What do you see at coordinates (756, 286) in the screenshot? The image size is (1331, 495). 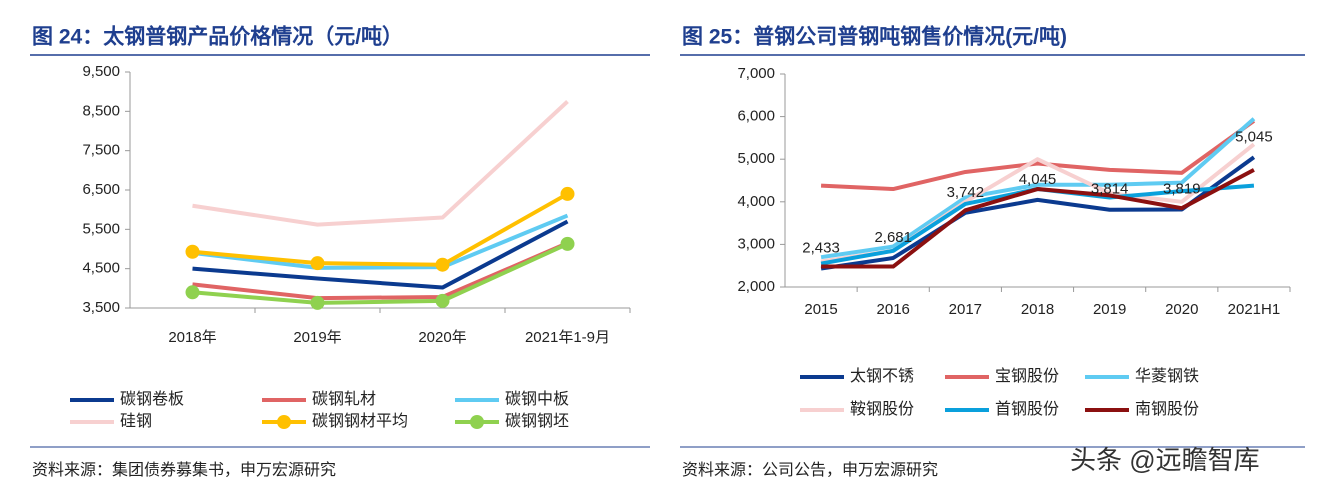 I see `y-tick-label: 2,000` at bounding box center [756, 286].